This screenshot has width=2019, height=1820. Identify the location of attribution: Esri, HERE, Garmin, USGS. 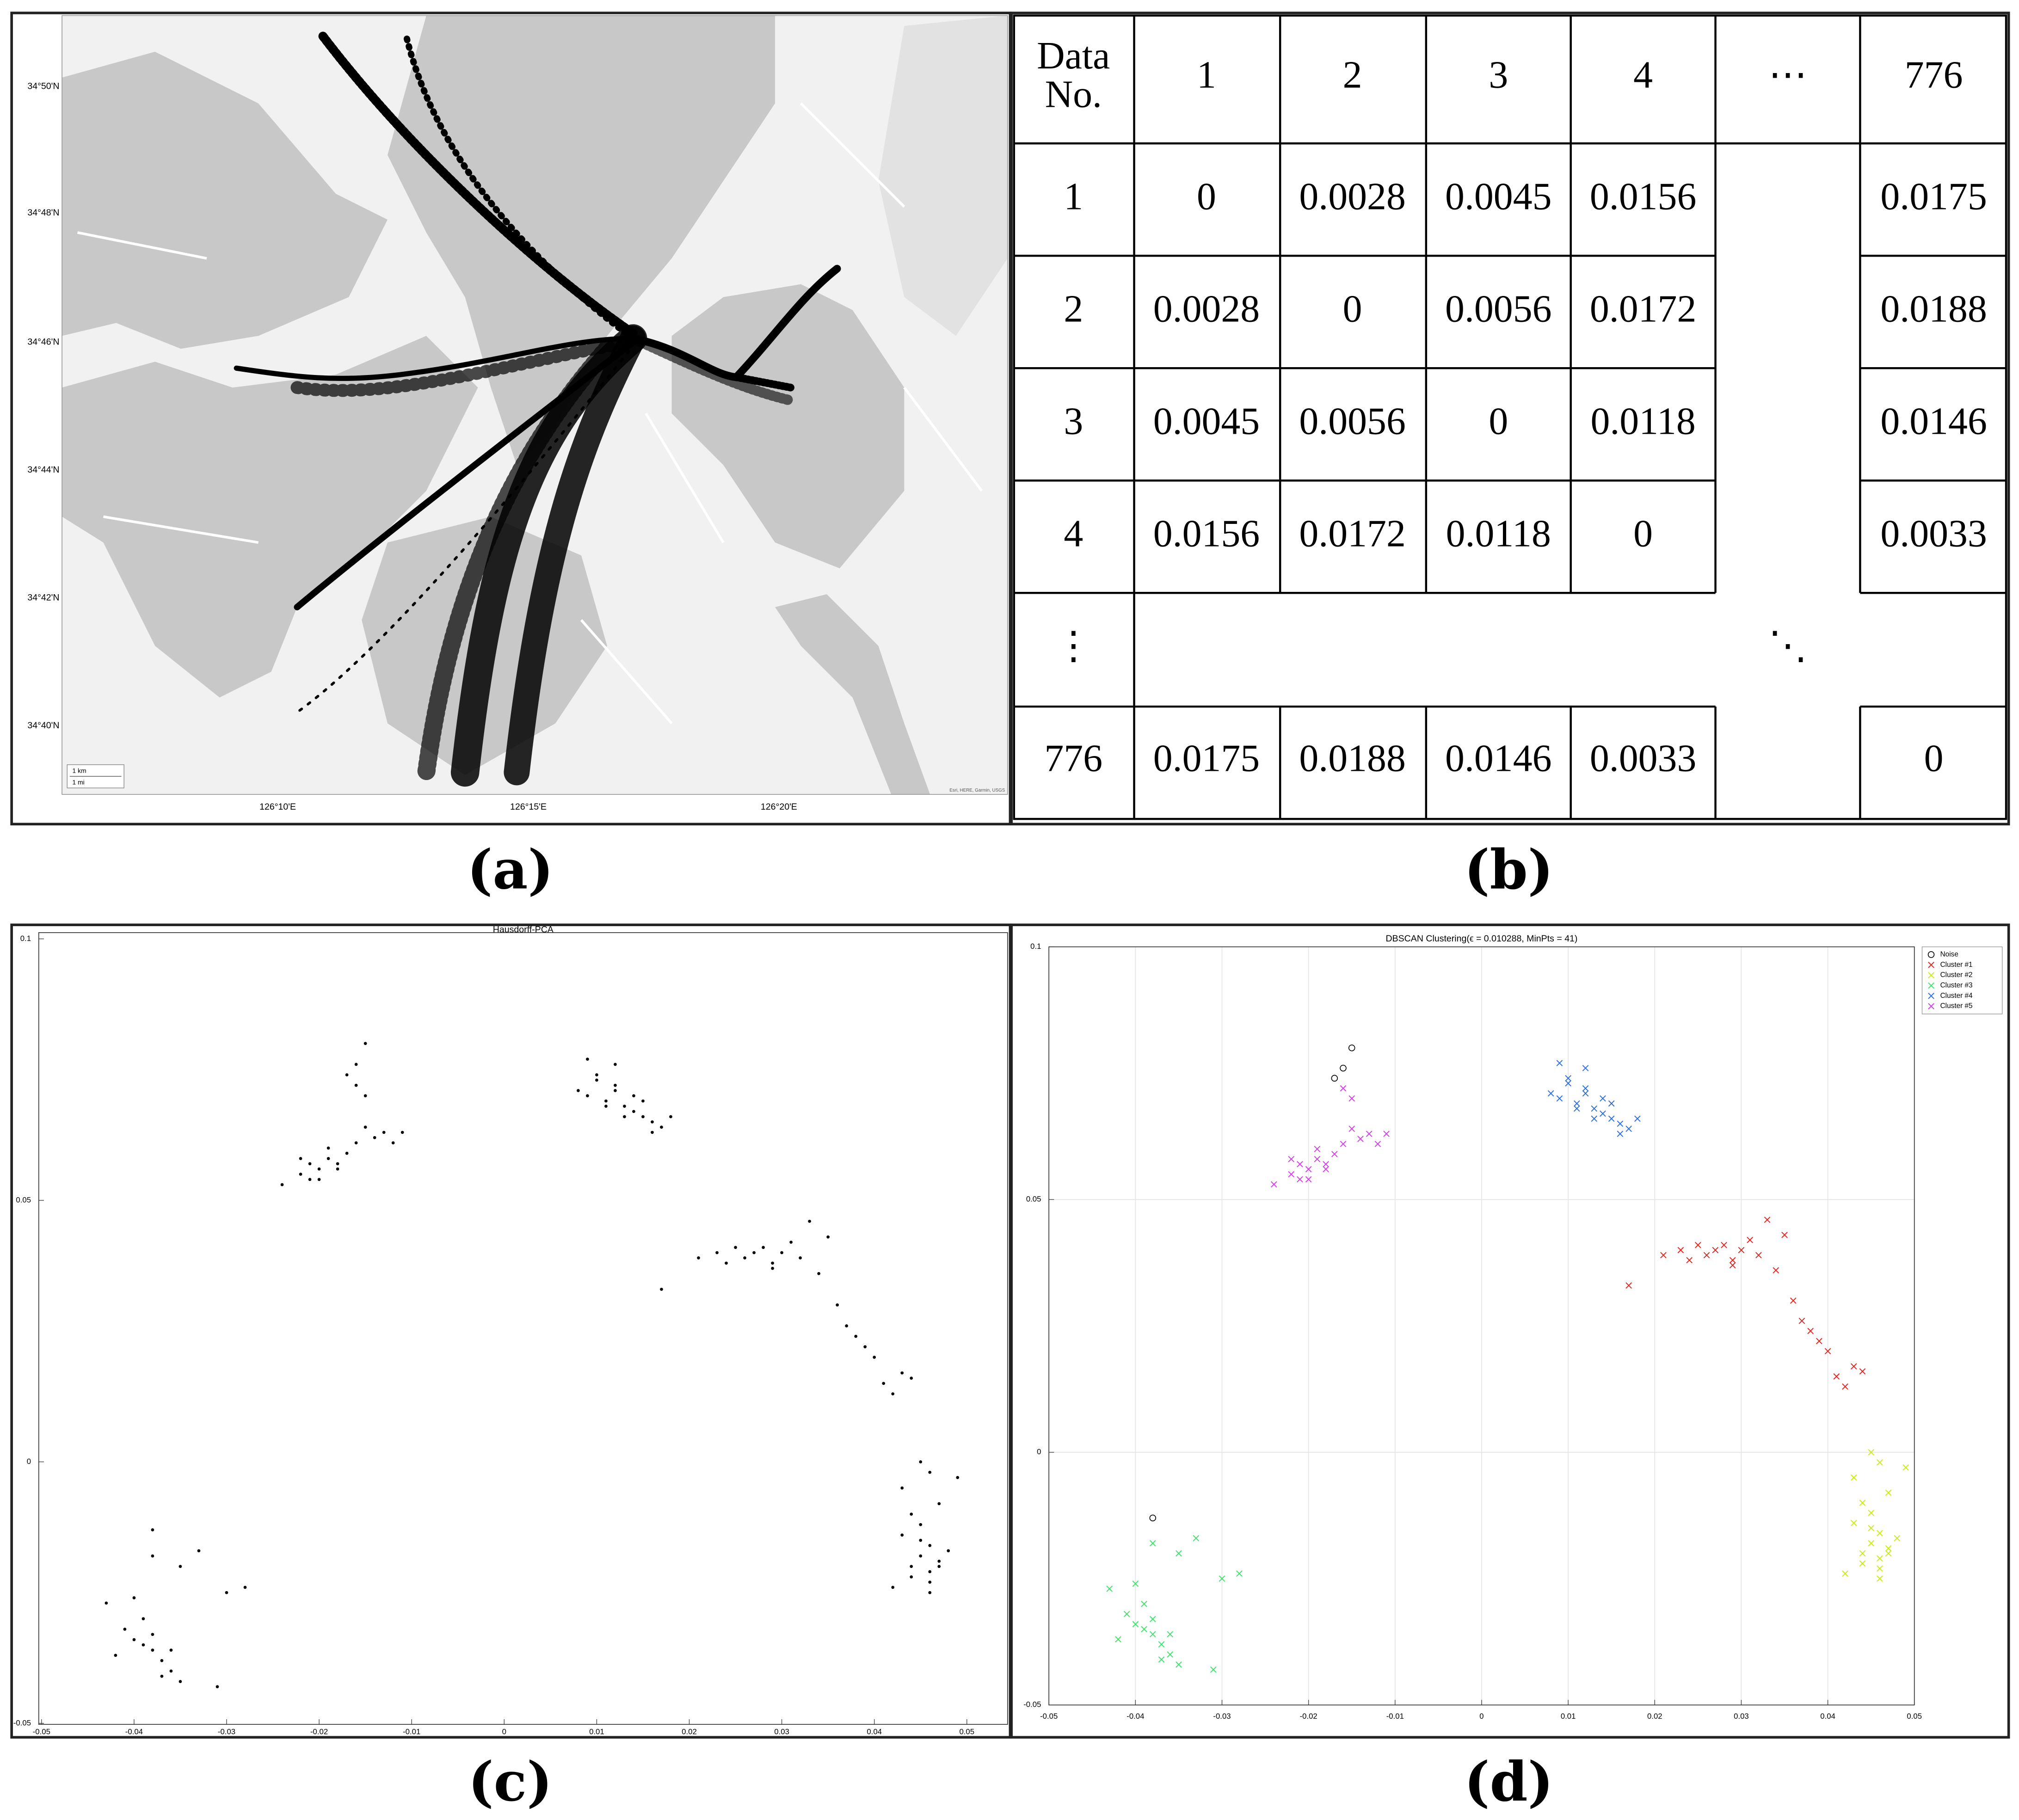
(977, 790).